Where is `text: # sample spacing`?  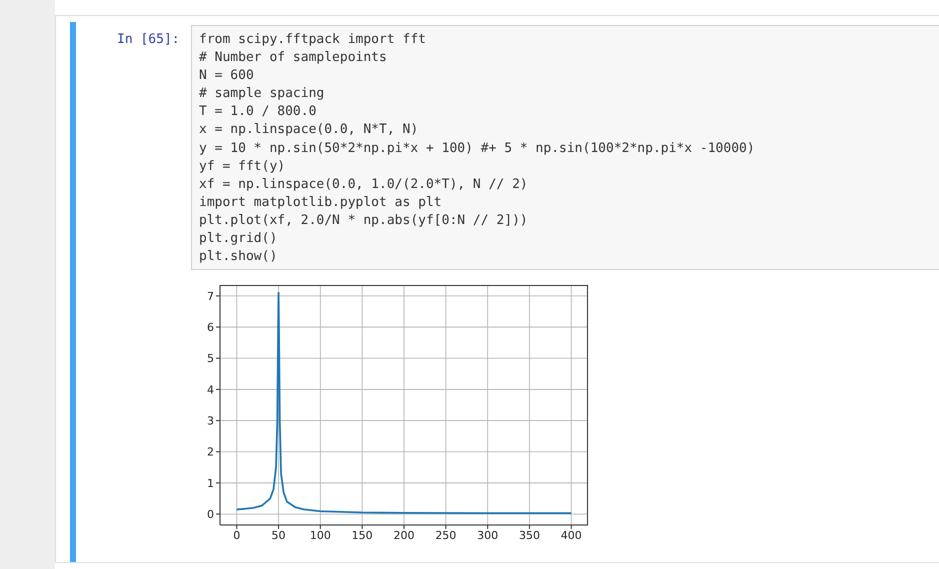
text: # sample spacing is located at coordinates (262, 94).